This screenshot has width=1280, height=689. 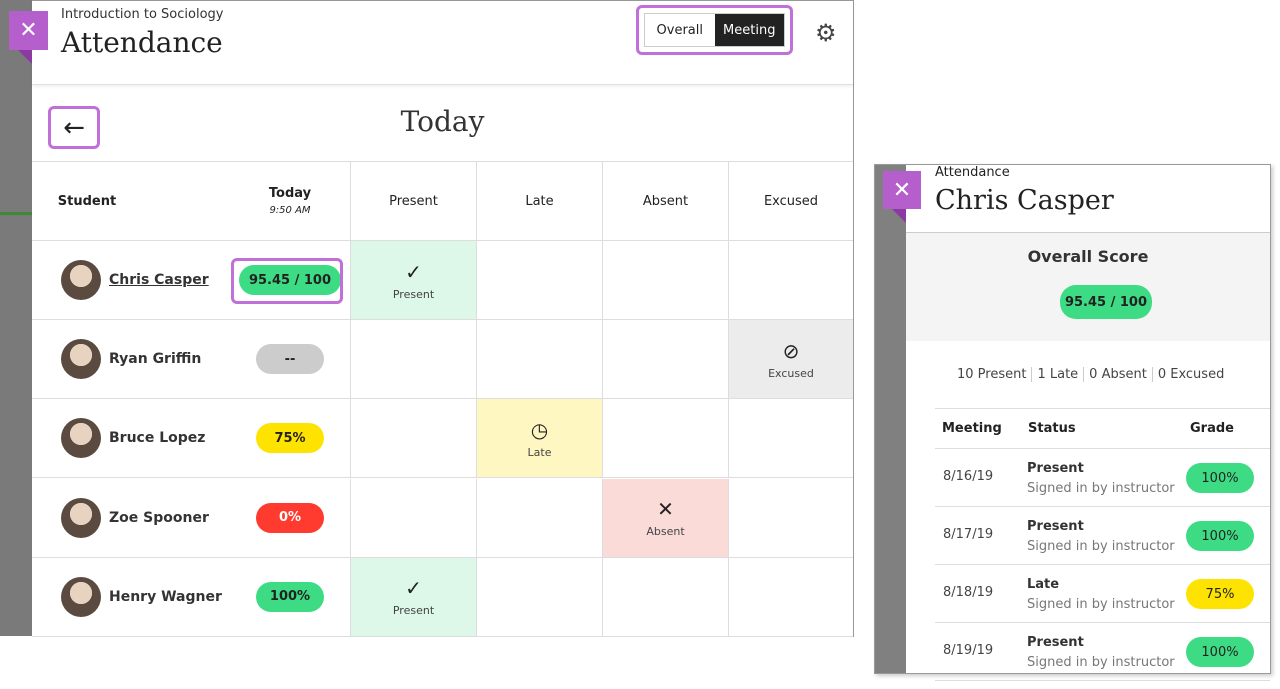 I want to click on table-row: Chris Casper 95.45 / 100 ✓ Present, so click(x=442, y=280).